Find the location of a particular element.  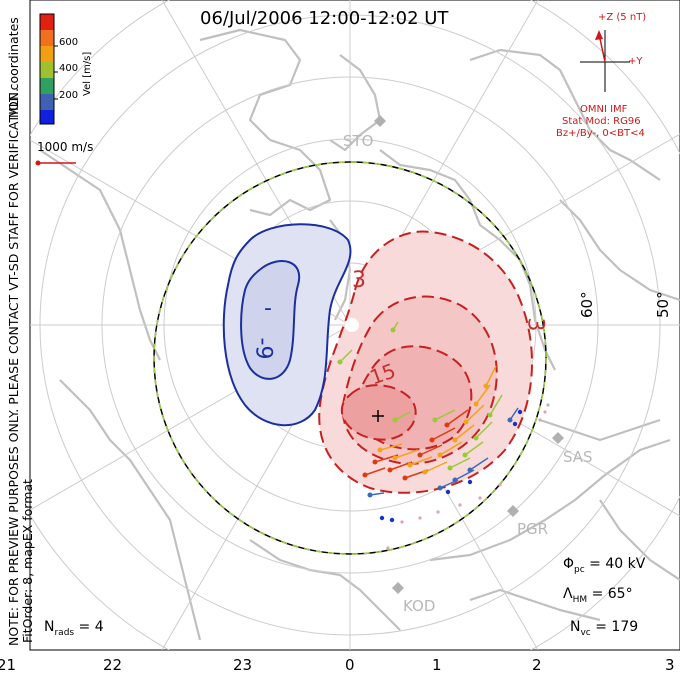

radar-count: Nrads = 4 is located at coordinates (74, 628).